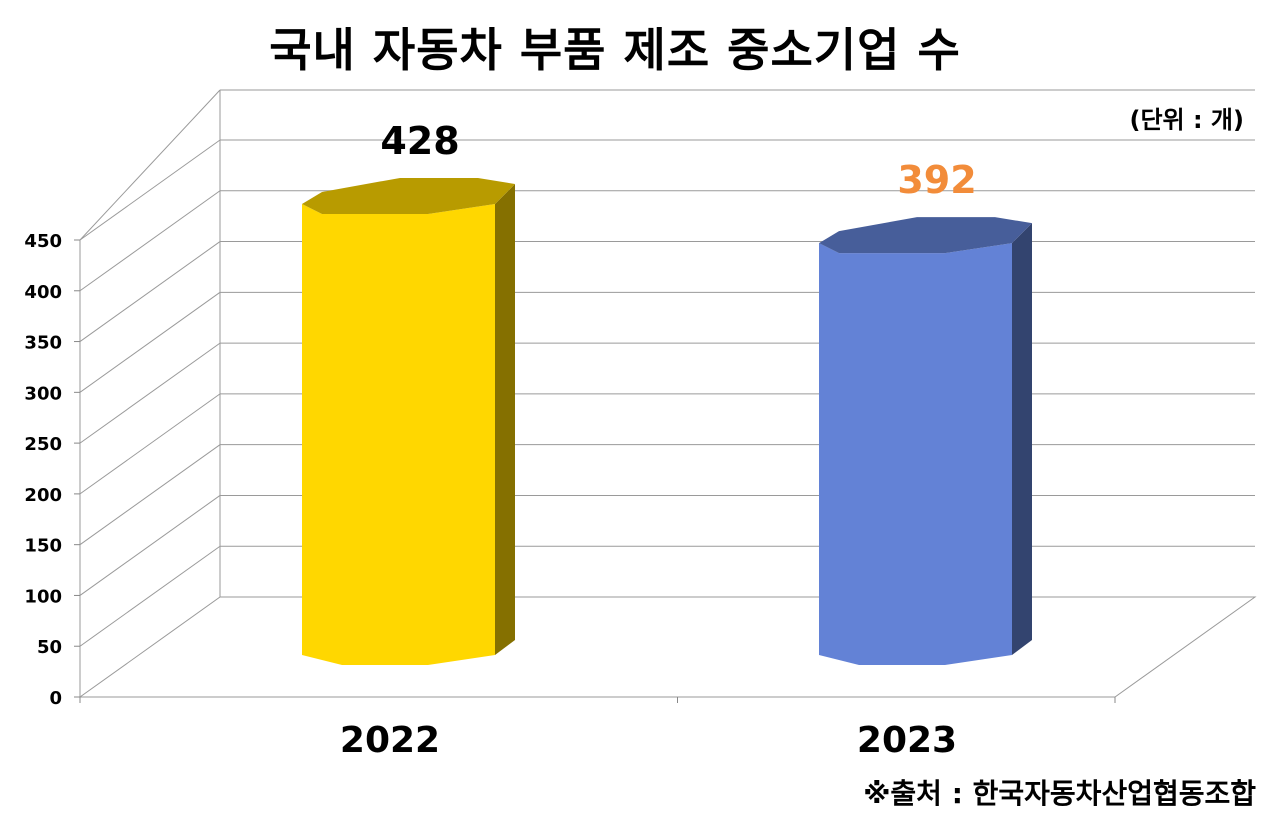 This screenshot has width=1280, height=827. Describe the element at coordinates (936, 180) in the screenshot. I see `value-label-2023: 392` at that location.